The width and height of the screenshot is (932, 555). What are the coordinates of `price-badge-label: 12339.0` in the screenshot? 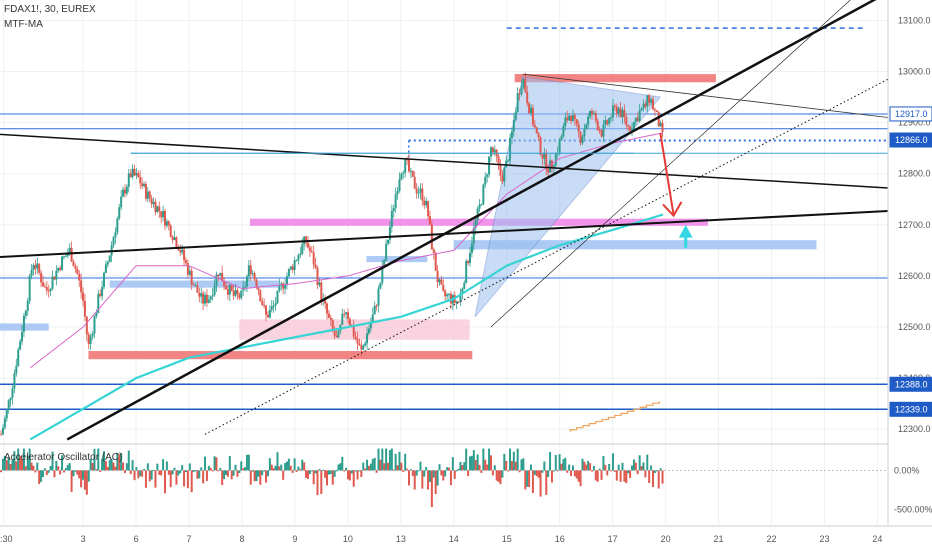 It's located at (911, 409).